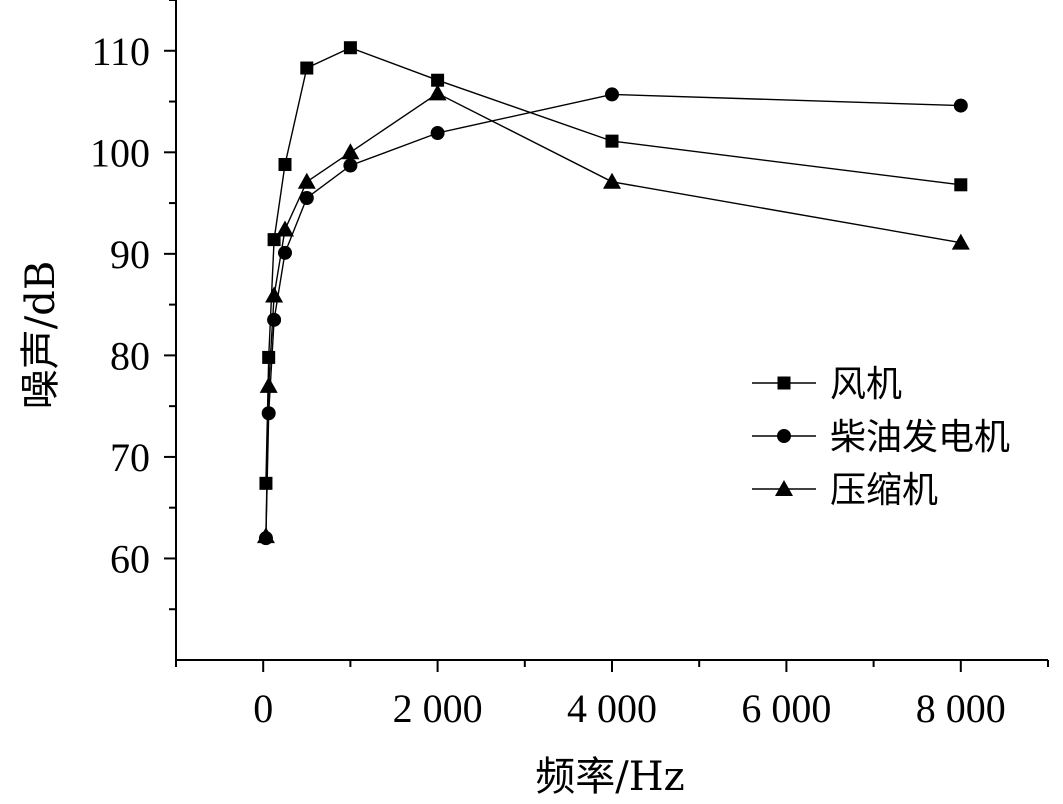 Image resolution: width=1063 pixels, height=804 pixels. I want to click on x-tick-label: 0, so click(263, 708).